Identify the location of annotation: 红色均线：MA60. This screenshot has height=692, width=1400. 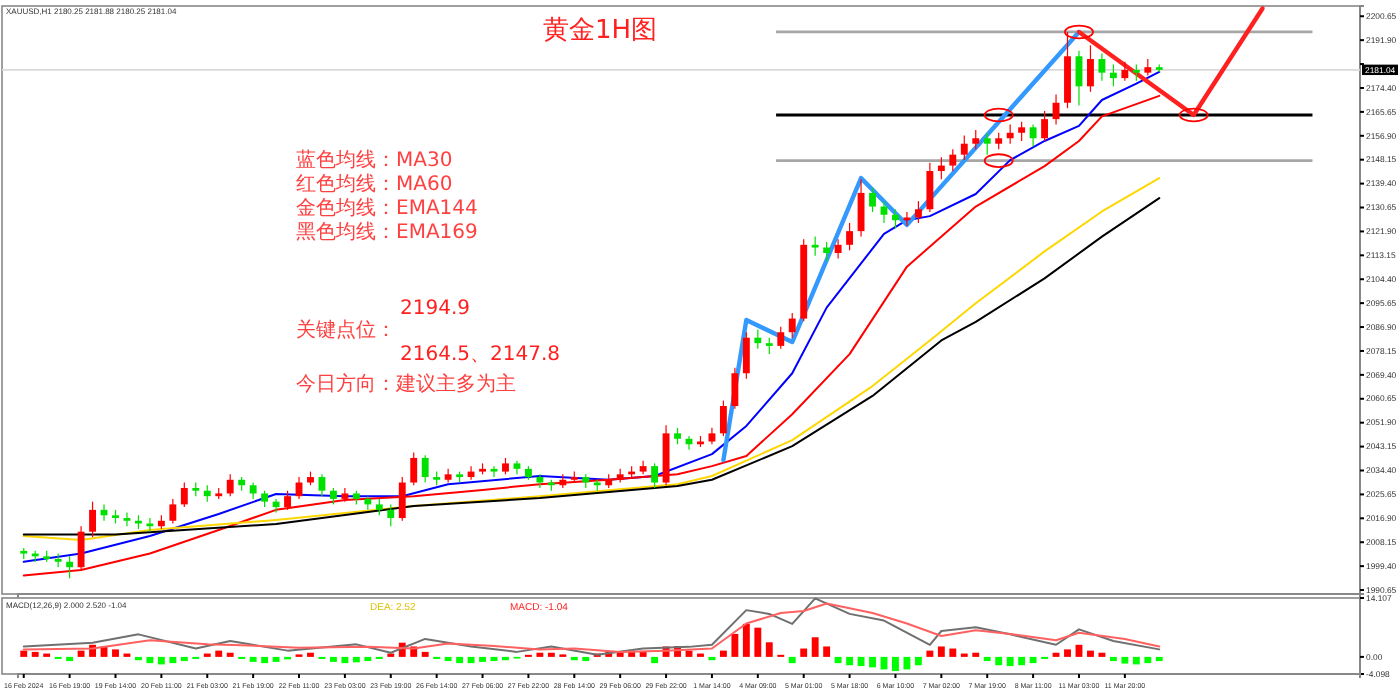
(374, 184).